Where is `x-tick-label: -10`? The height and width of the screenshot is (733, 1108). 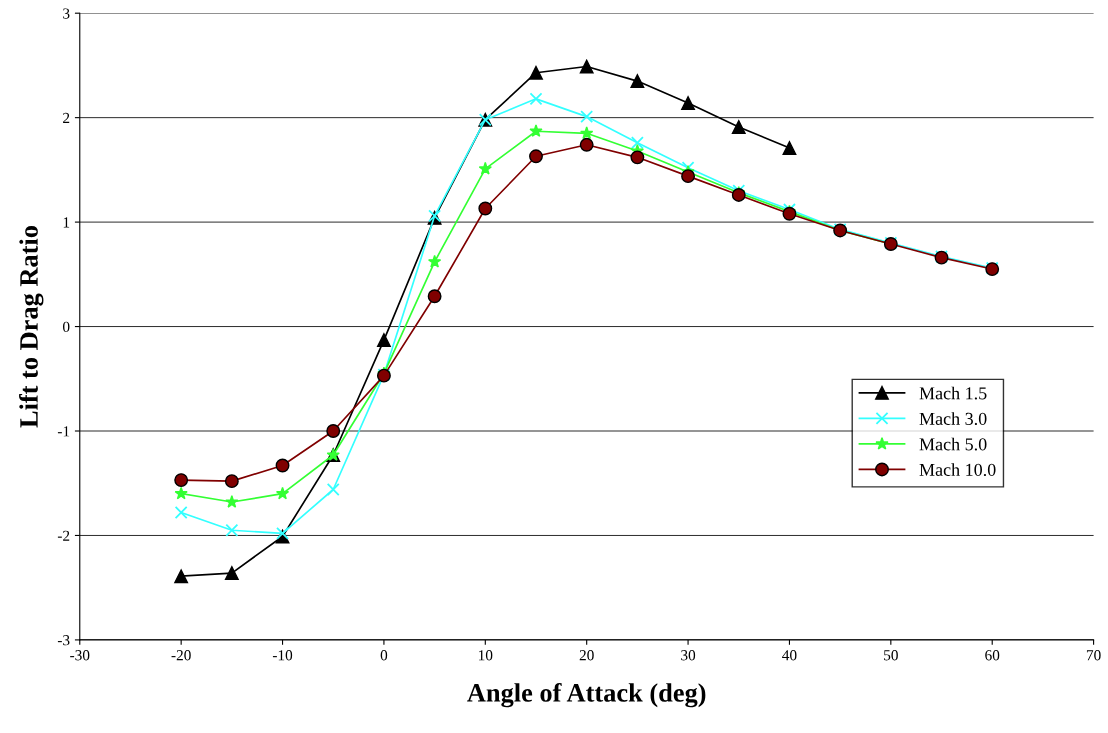 x-tick-label: -10 is located at coordinates (282, 655).